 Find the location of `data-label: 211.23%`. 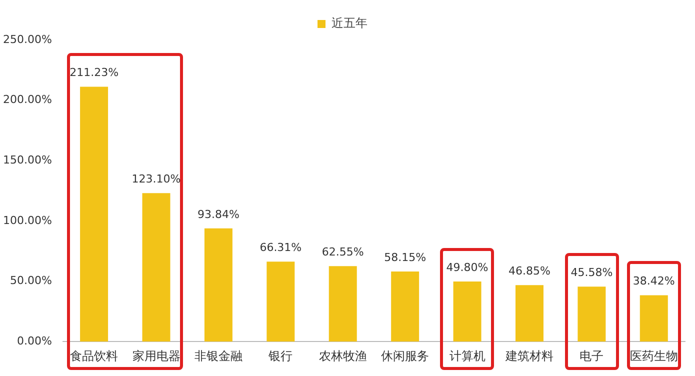

data-label: 211.23% is located at coordinates (94, 73).